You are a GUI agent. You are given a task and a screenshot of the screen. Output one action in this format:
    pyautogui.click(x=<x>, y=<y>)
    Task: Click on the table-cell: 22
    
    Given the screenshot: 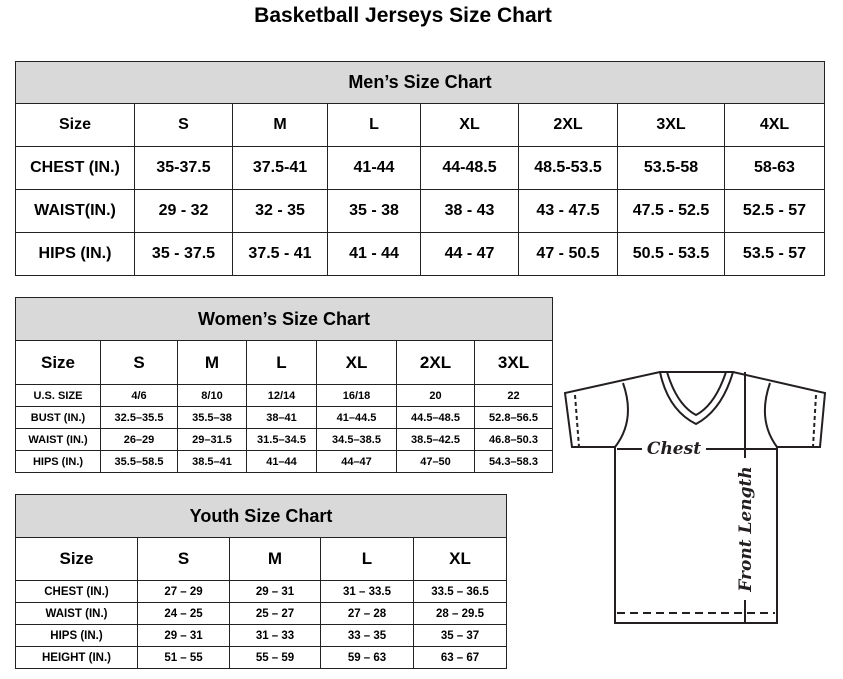 What is the action you would take?
    pyautogui.click(x=513, y=395)
    